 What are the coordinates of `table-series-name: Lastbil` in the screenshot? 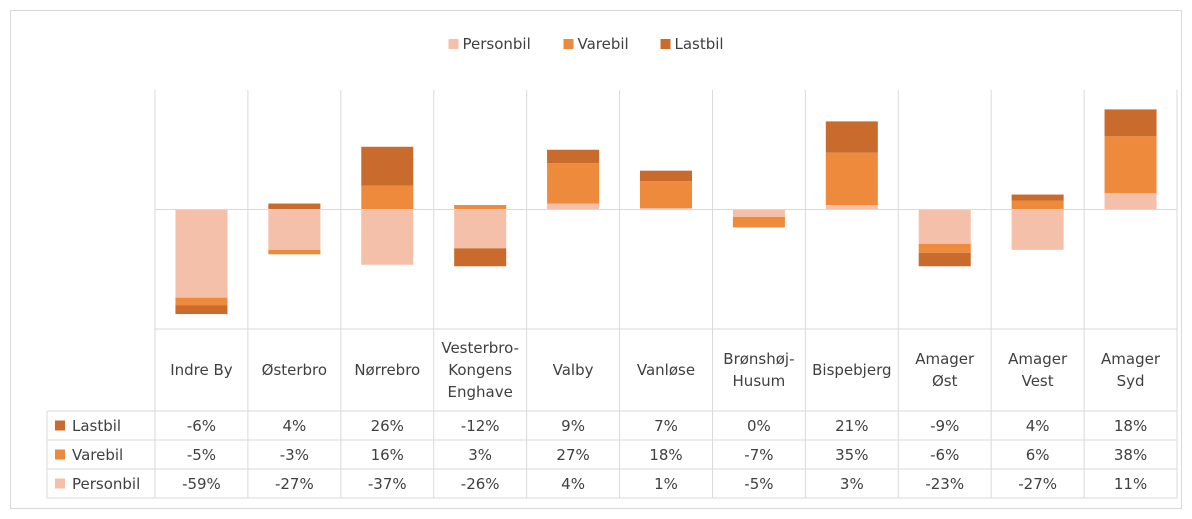 It's located at (97, 425).